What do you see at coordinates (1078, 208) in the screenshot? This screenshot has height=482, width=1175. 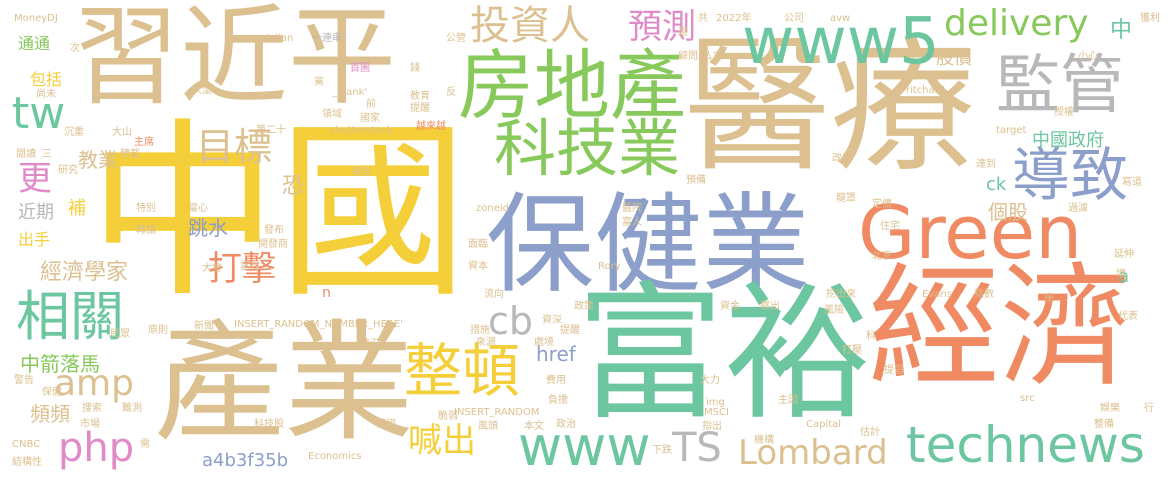 I see `word: 過濾` at bounding box center [1078, 208].